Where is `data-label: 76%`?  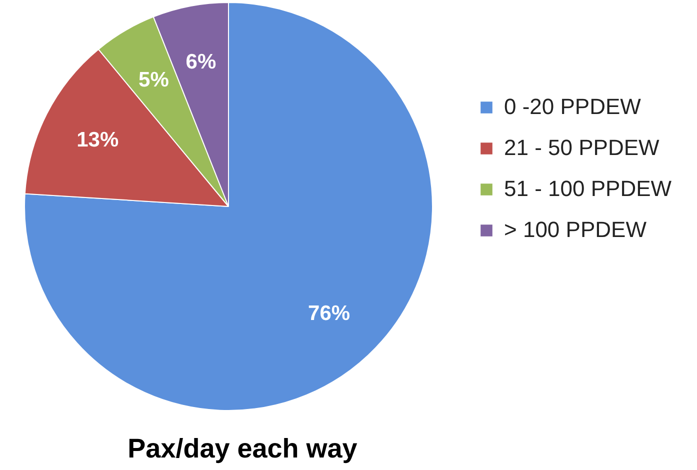
data-label: 76% is located at coordinates (329, 314).